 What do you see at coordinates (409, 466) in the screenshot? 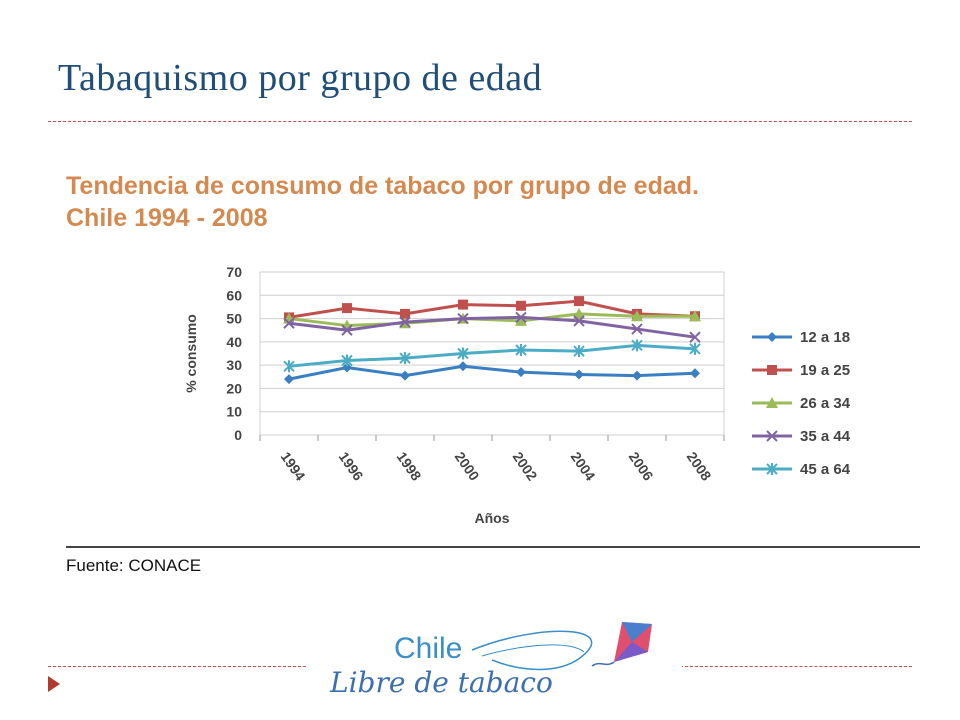
I see `x-tick-label: 1998` at bounding box center [409, 466].